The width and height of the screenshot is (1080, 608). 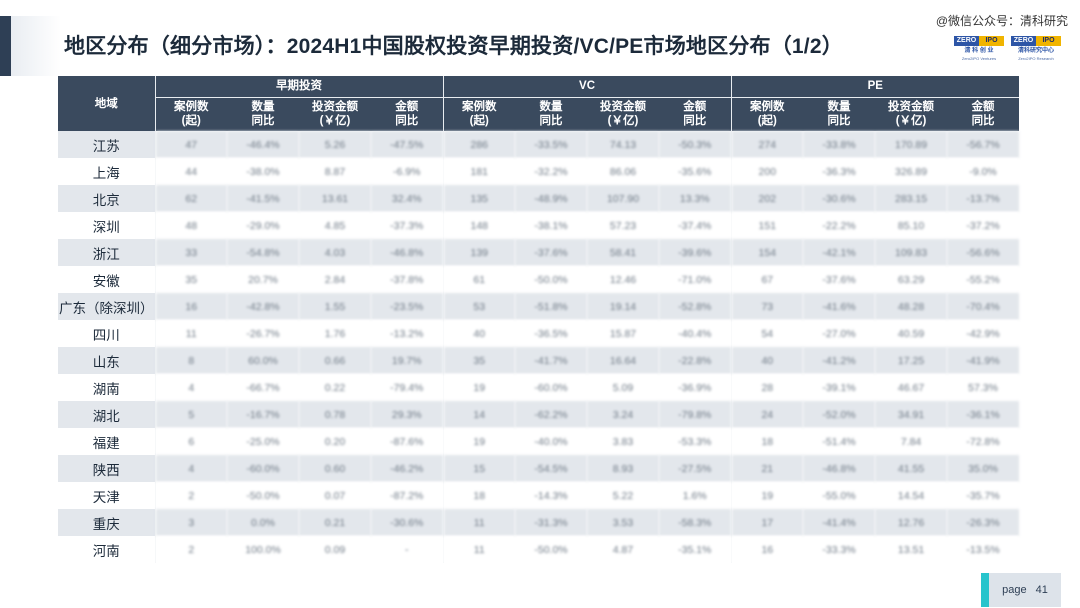 I want to click on value-cell: -54.5%, so click(x=551, y=468).